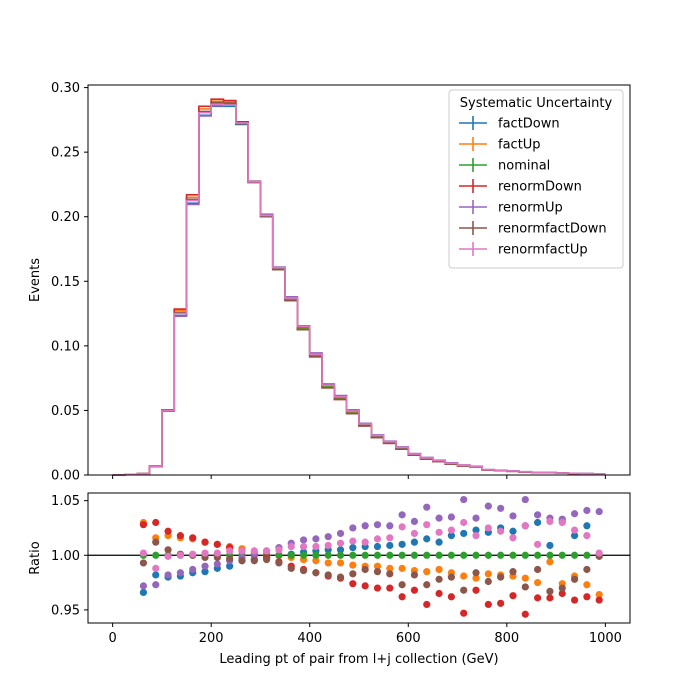 The image size is (700, 700). Describe the element at coordinates (65, 411) in the screenshot. I see `top-y-tick-label: 0.05` at that location.